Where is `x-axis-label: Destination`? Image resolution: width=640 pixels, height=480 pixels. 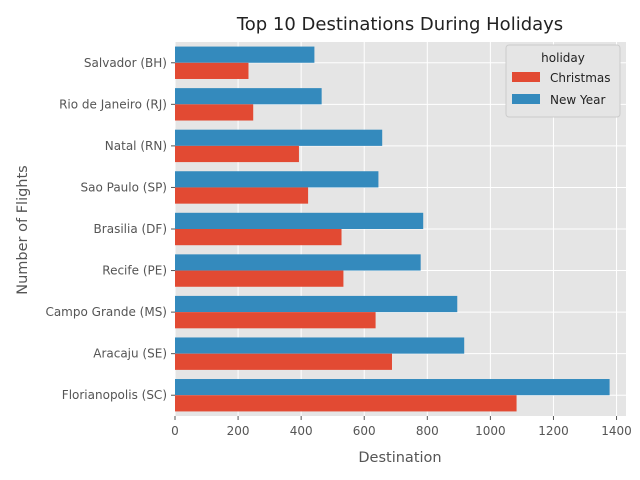
x-axis-label: Destination is located at coordinates (399, 458).